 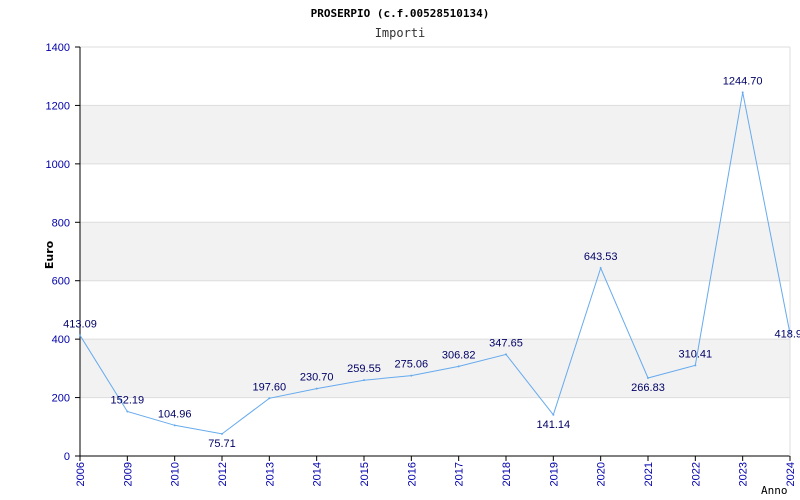 I want to click on data-label: 197.60, so click(x=270, y=387).